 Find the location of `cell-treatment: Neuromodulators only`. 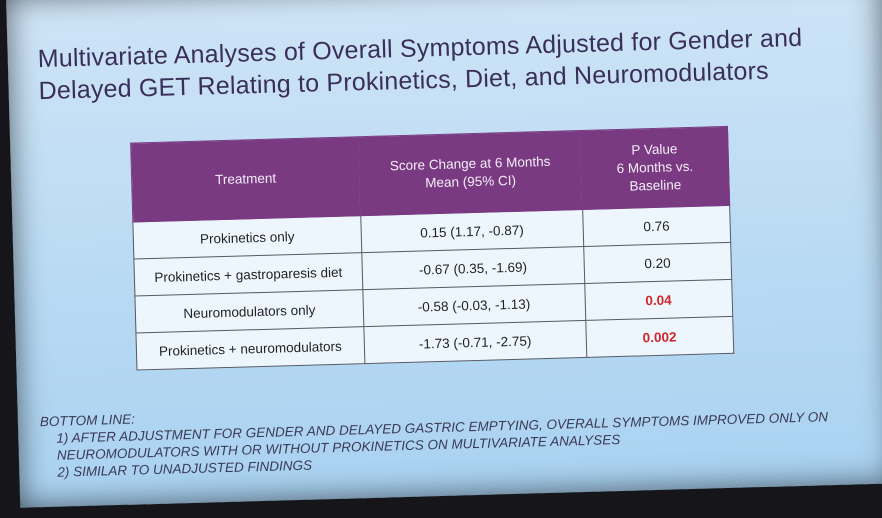

cell-treatment: Neuromodulators only is located at coordinates (249, 311).